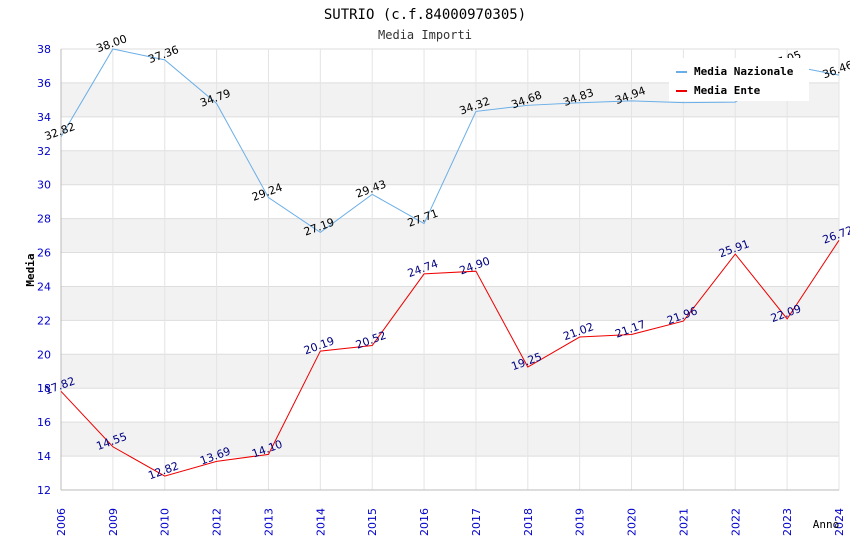  I want to click on x-tick-label: 2022, so click(735, 522).